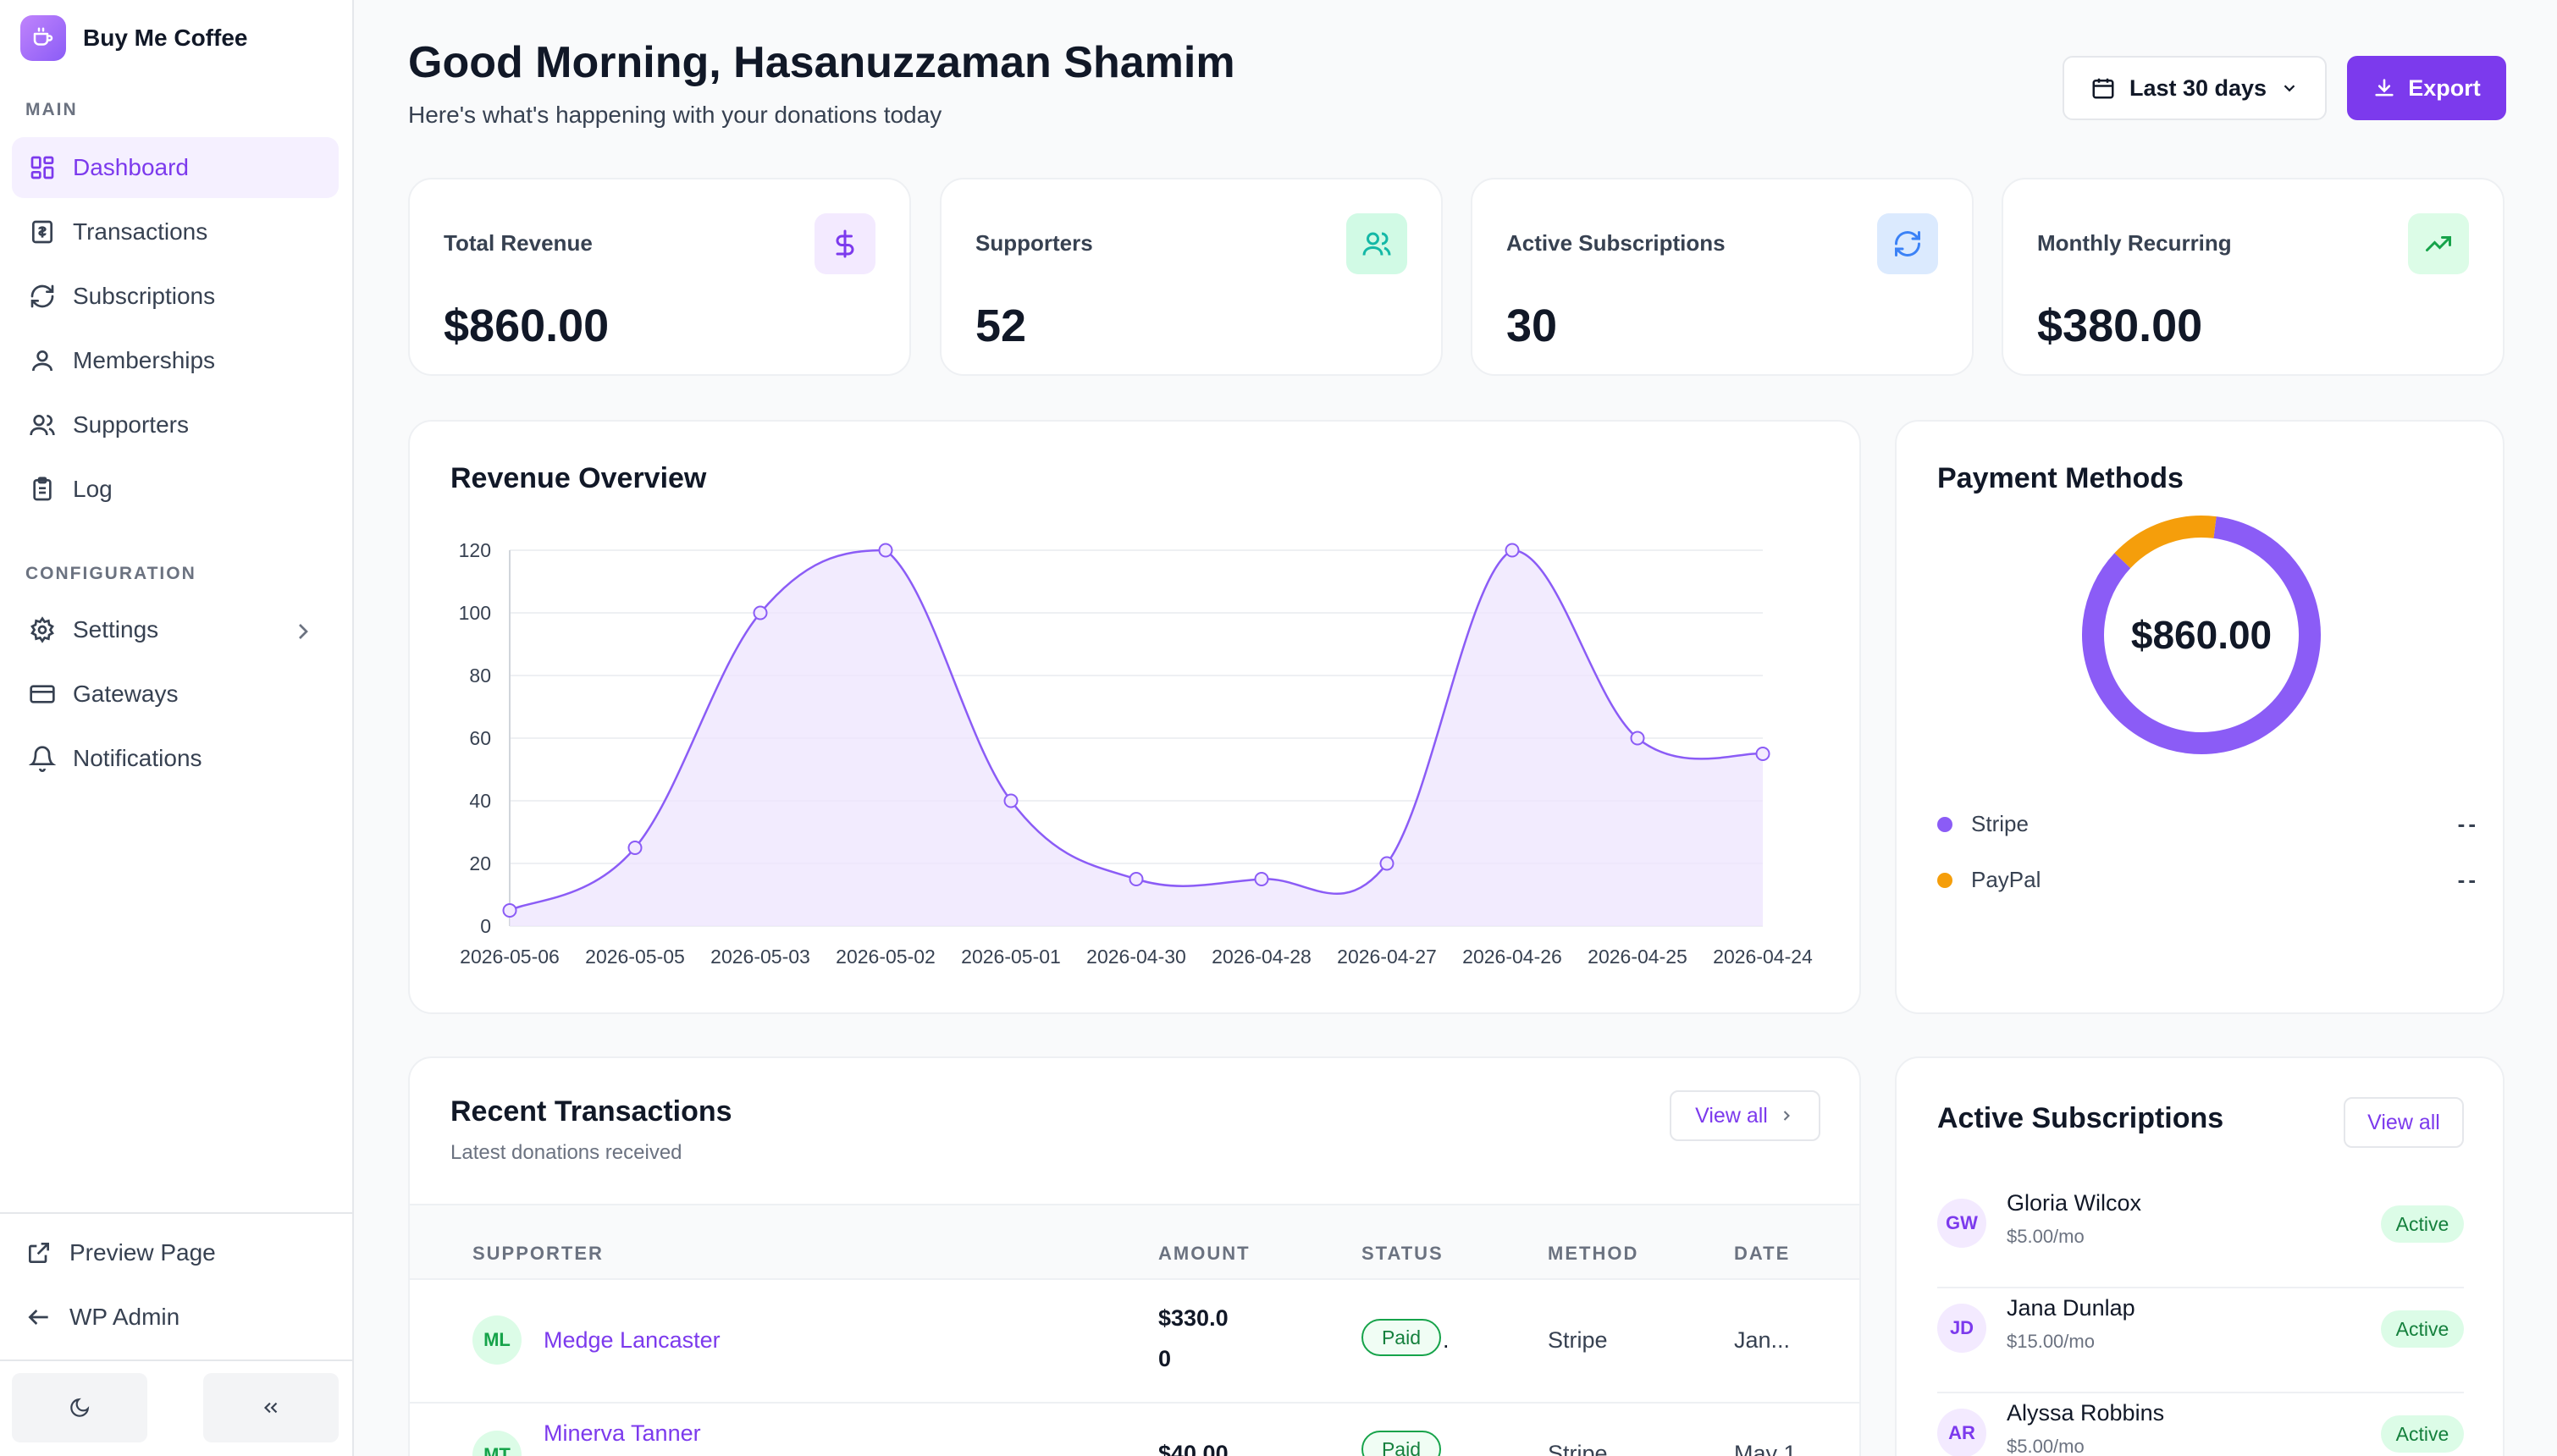 This screenshot has height=1456, width=2557. I want to click on moon-icon, so click(80, 1407).